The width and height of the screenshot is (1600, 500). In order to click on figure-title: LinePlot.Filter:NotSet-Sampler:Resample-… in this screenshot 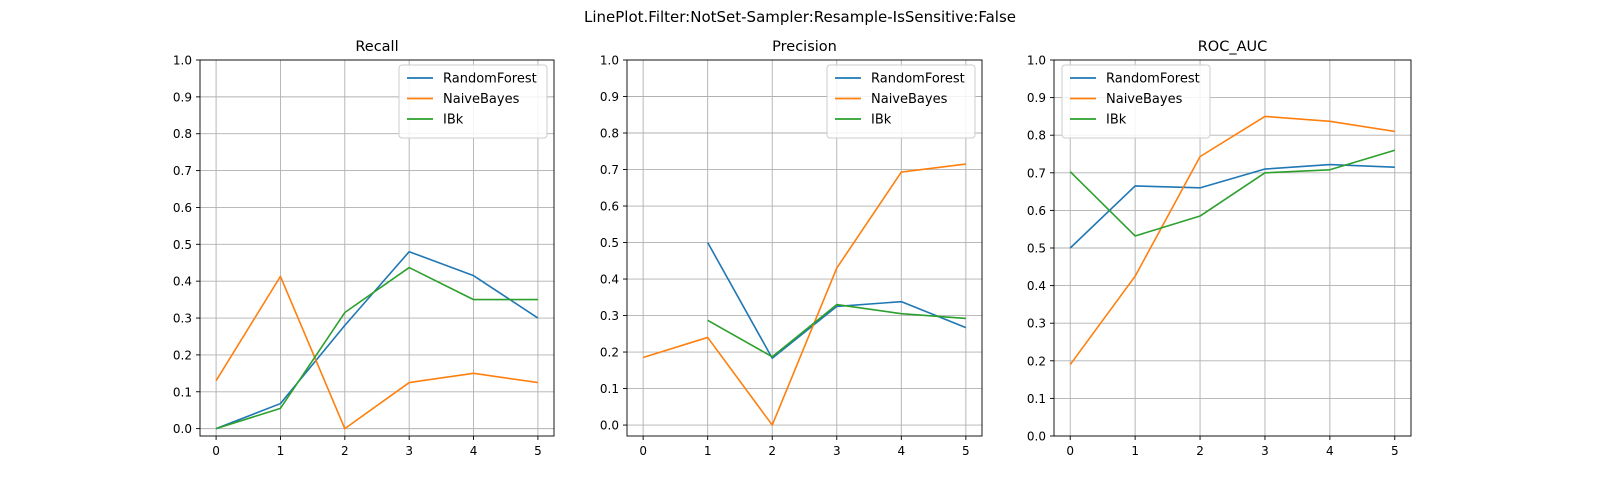, I will do `click(800, 17)`.